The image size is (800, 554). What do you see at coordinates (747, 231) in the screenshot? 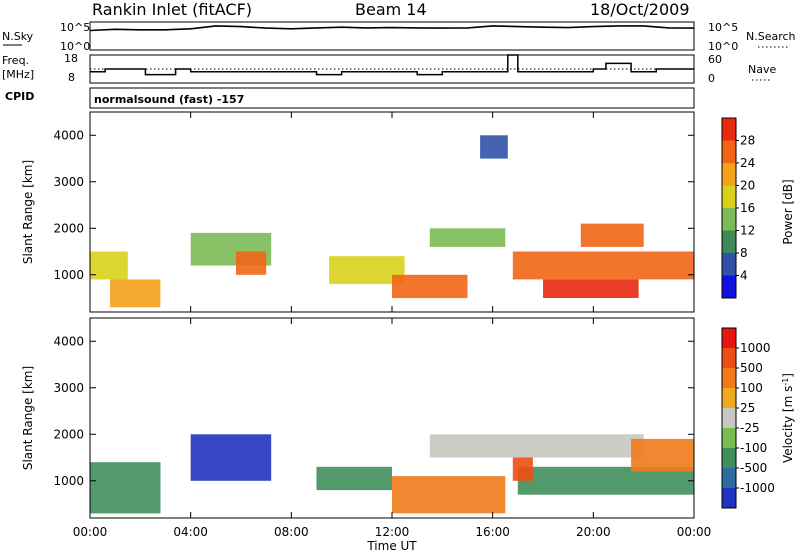
I see `colorbar-tick-label: 12` at bounding box center [747, 231].